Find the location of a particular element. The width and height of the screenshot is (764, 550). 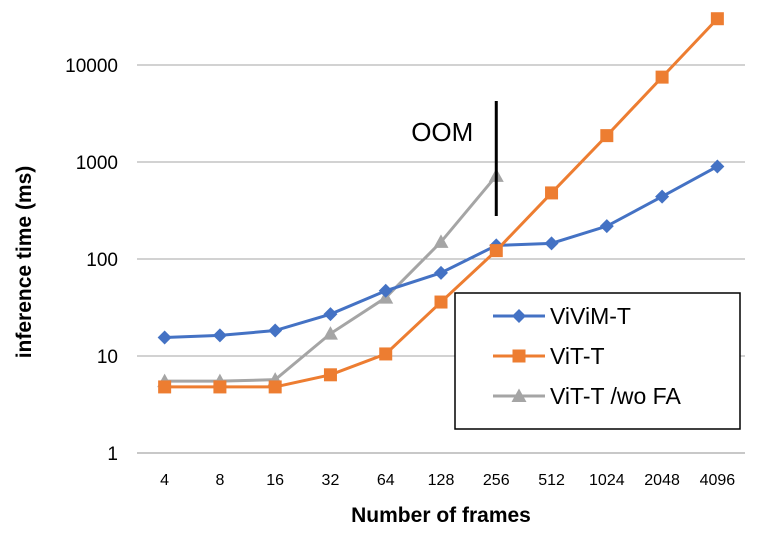

x-tick-label: 4096 is located at coordinates (718, 480).